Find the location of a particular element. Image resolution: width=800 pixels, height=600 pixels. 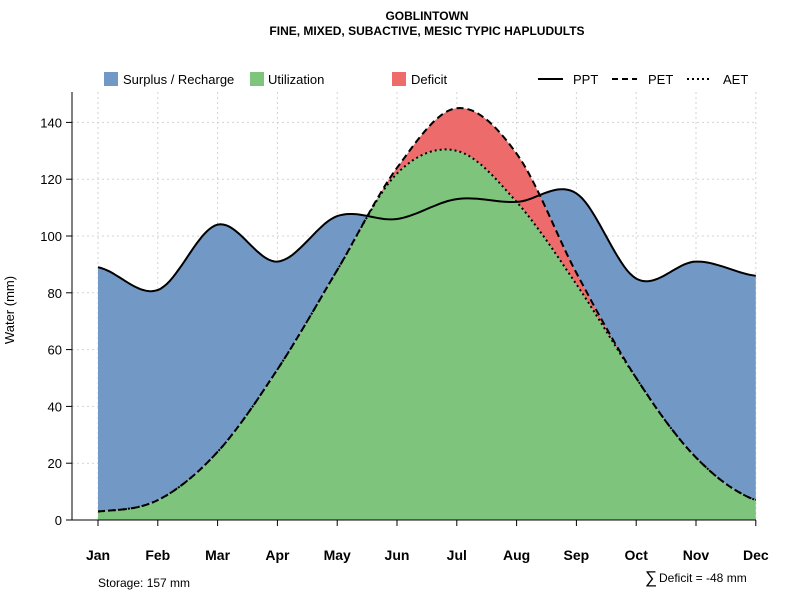

legend-label-pet: PET is located at coordinates (660, 79).